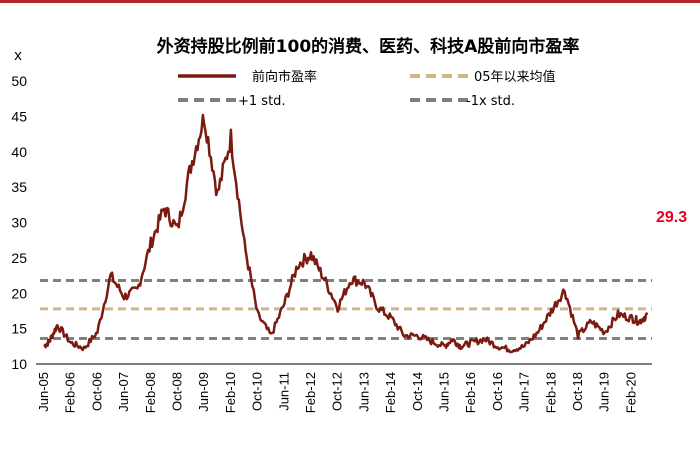 The height and width of the screenshot is (463, 700). I want to click on y-tick-labels: 10 15 20 25 30 35 40 45 50, so click(19, 222).